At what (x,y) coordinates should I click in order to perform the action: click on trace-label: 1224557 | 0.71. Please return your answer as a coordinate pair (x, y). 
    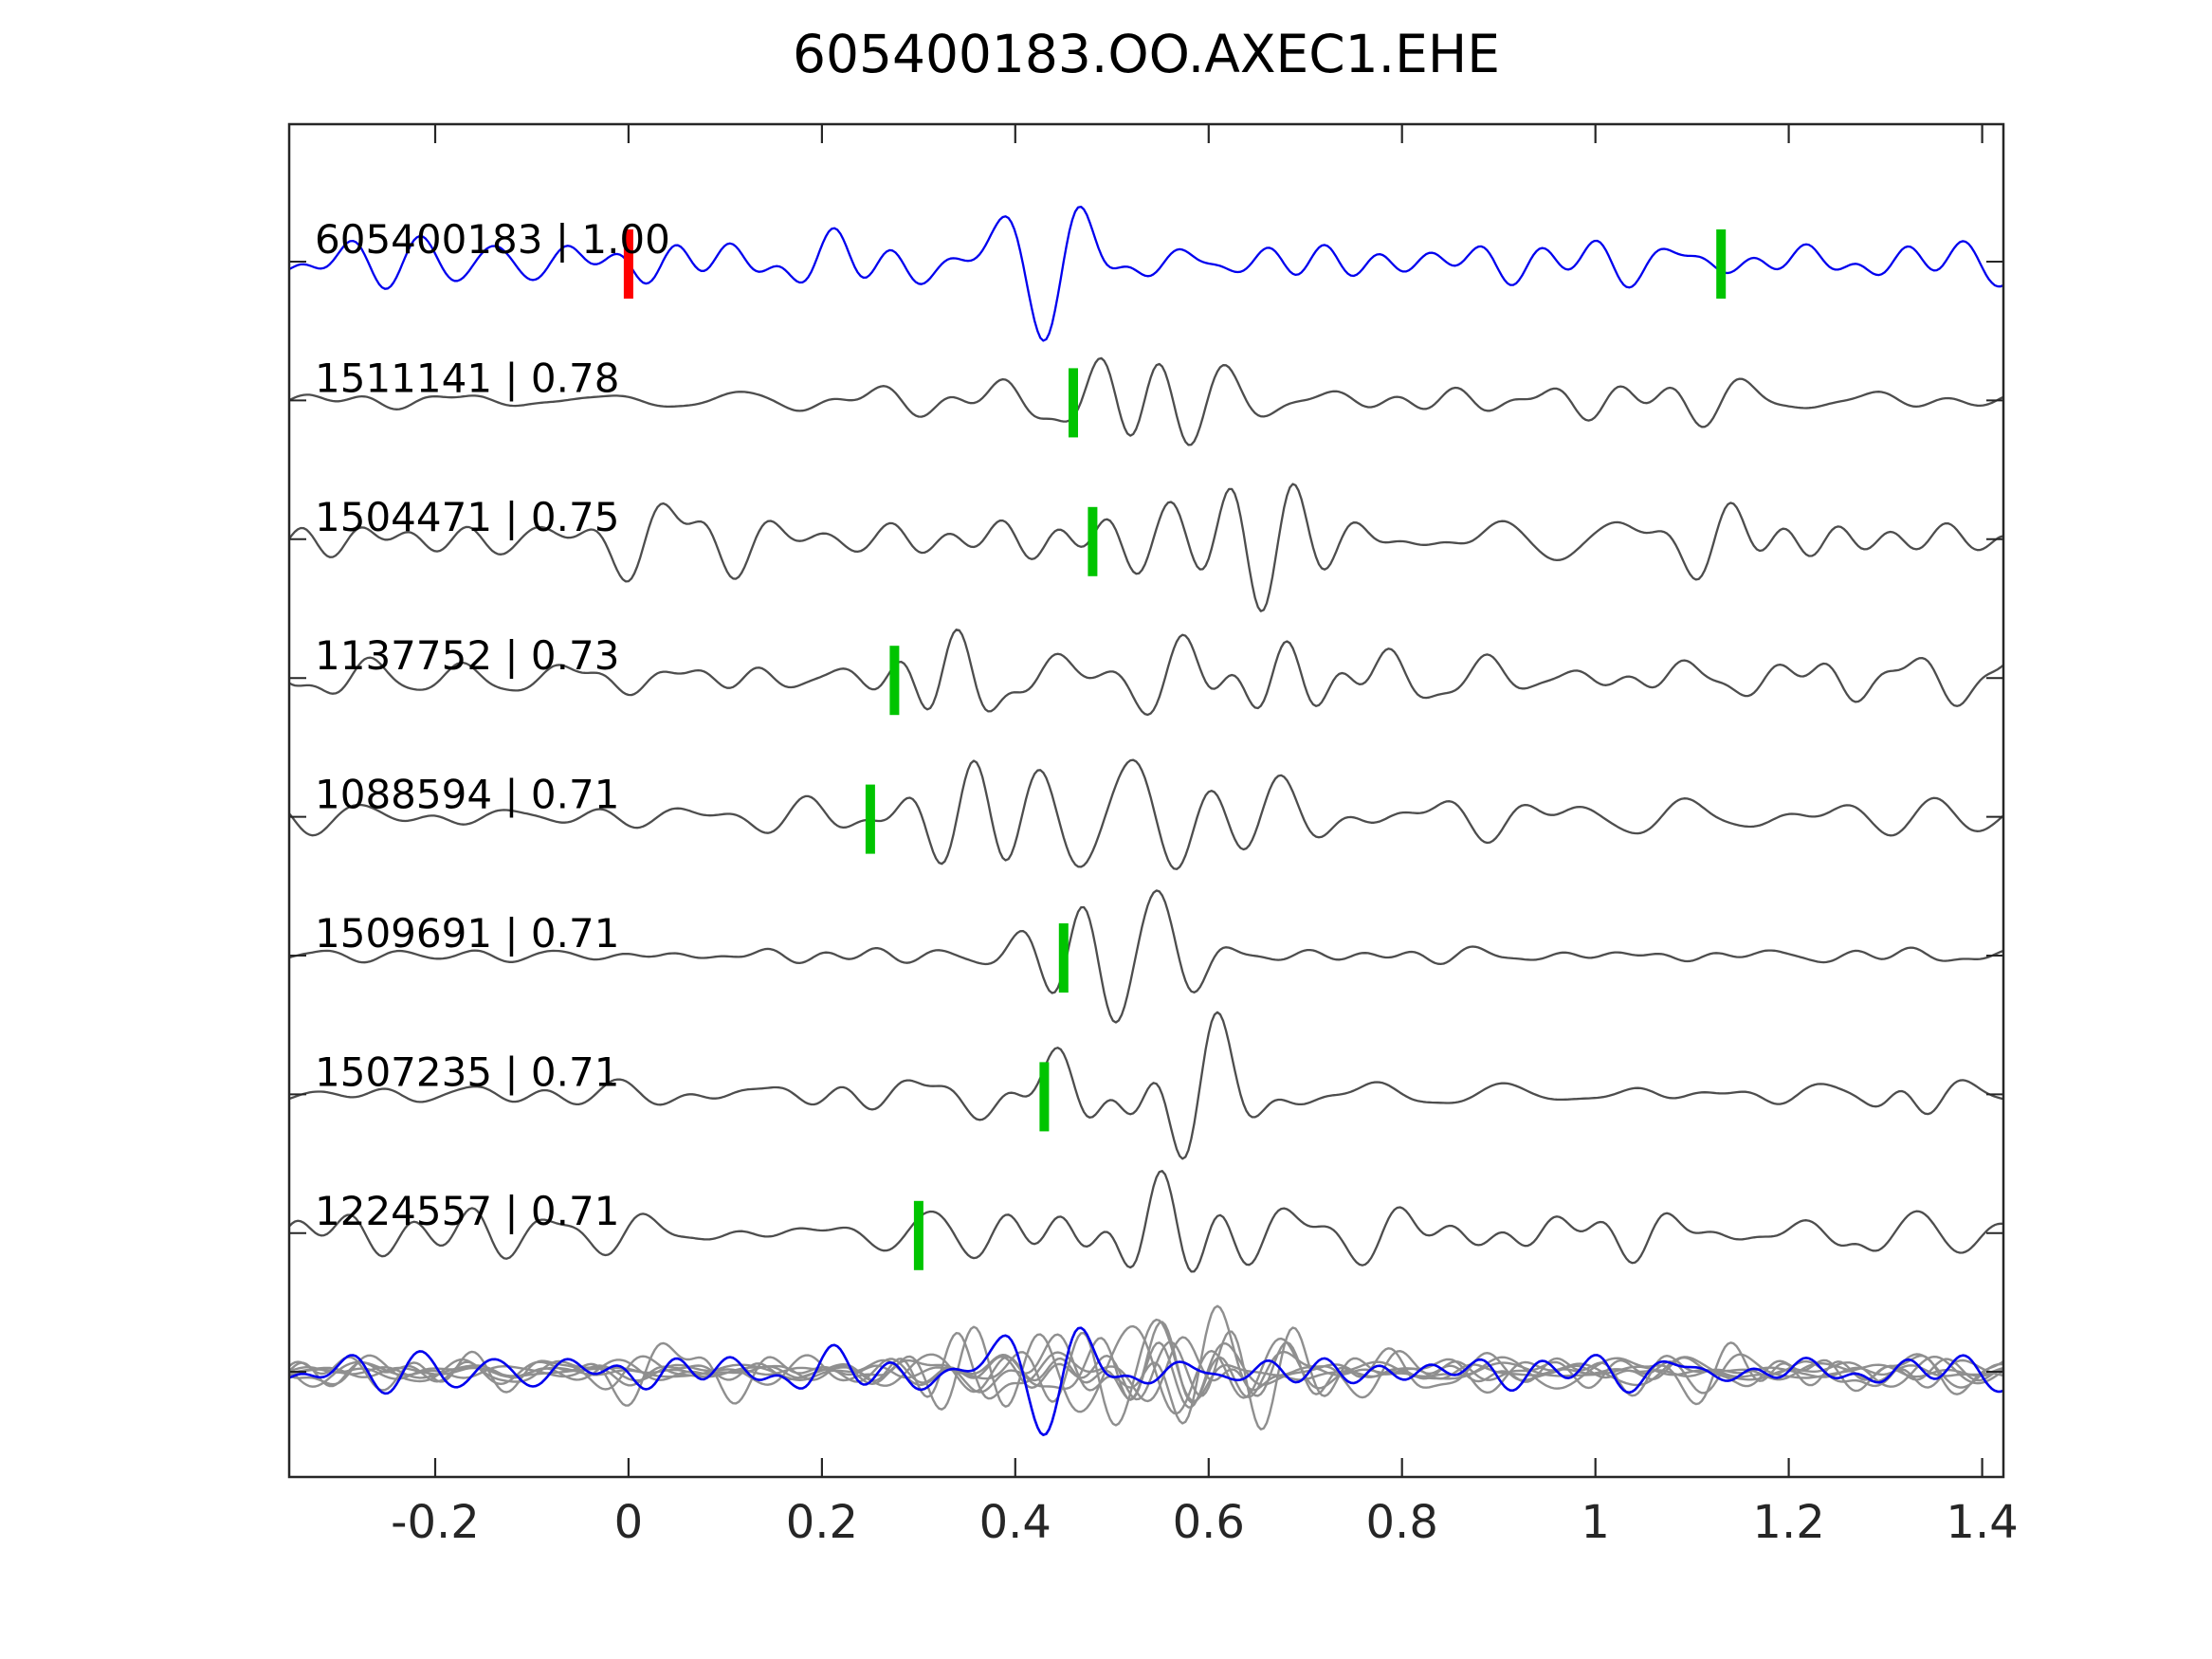
    Looking at the image, I should click on (467, 1211).